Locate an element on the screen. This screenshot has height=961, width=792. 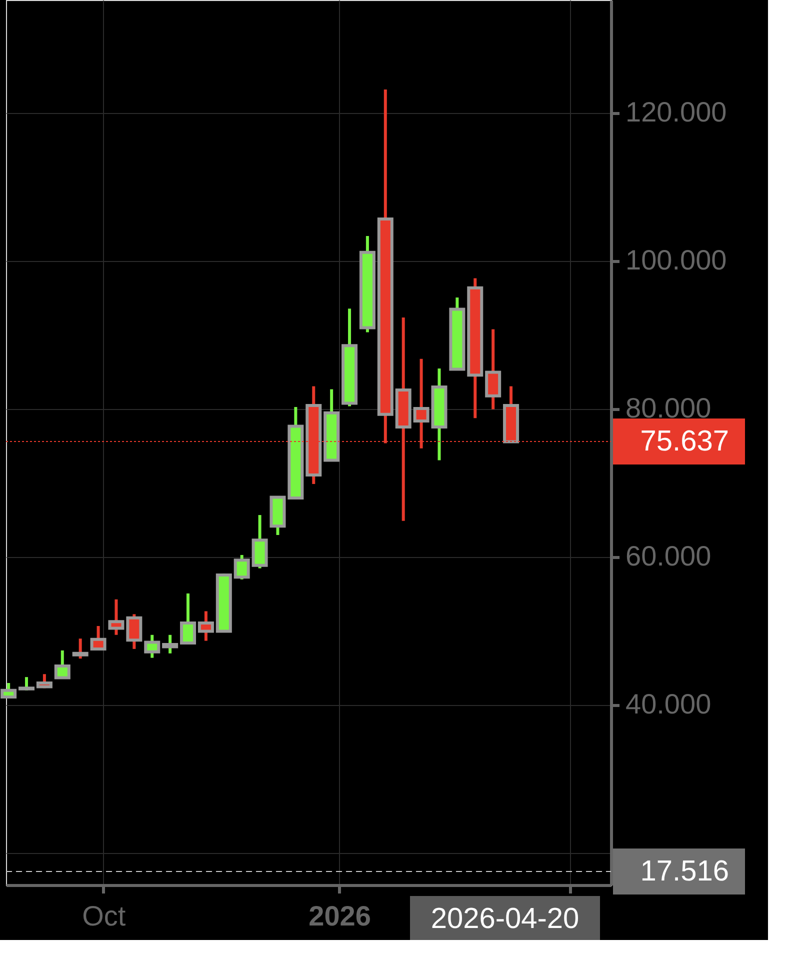
text: 2026-04-20 is located at coordinates (505, 919).